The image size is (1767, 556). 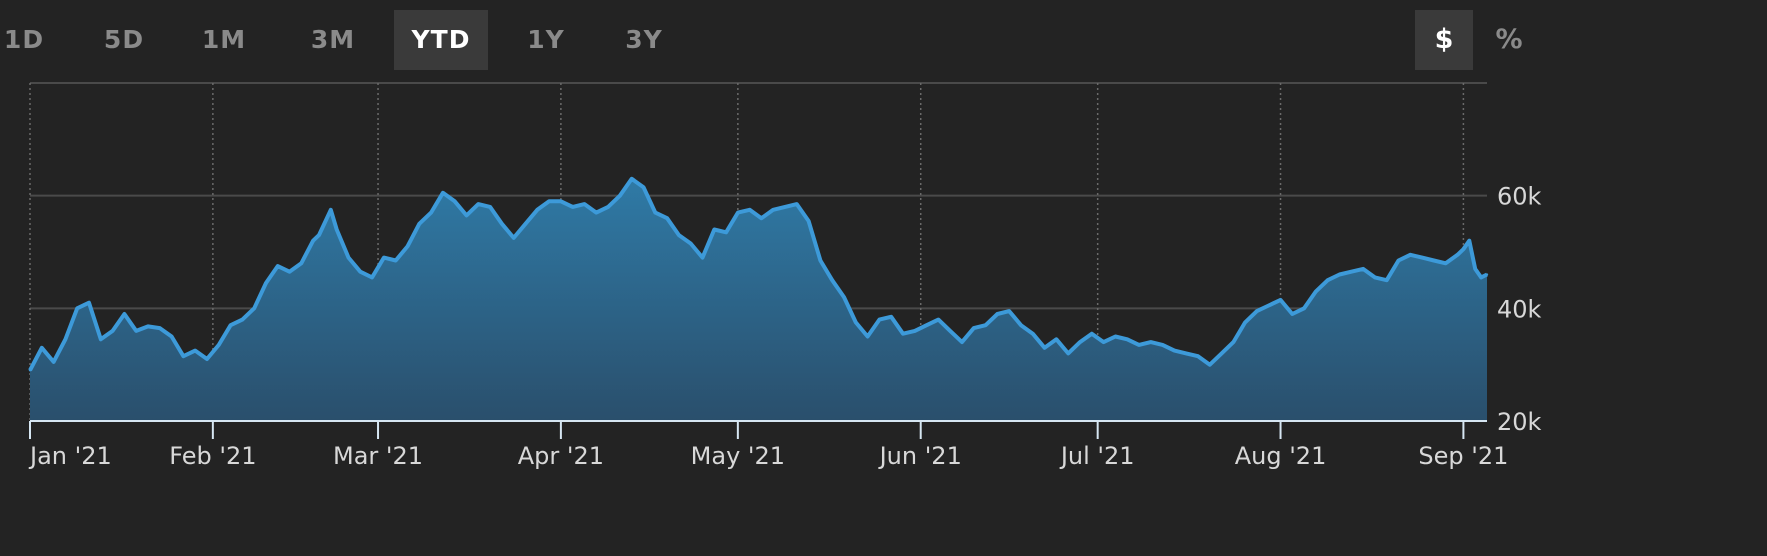 I want to click on x-tick-label: Apr '21, so click(x=561, y=456).